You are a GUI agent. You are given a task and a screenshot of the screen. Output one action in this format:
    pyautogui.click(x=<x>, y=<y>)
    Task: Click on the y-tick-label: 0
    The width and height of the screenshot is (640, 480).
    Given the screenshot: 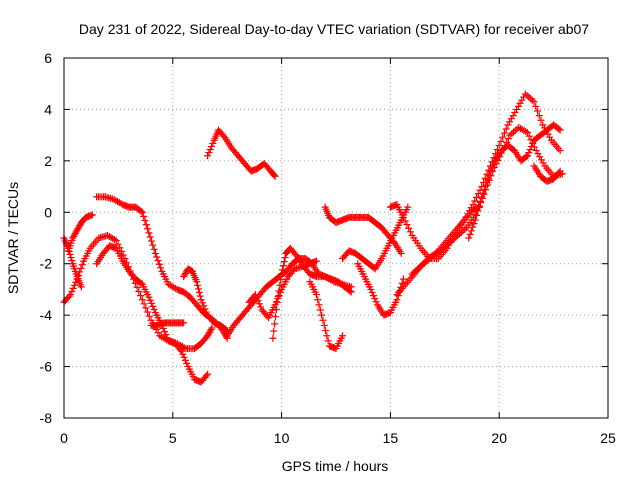 What is the action you would take?
    pyautogui.click(x=48, y=212)
    